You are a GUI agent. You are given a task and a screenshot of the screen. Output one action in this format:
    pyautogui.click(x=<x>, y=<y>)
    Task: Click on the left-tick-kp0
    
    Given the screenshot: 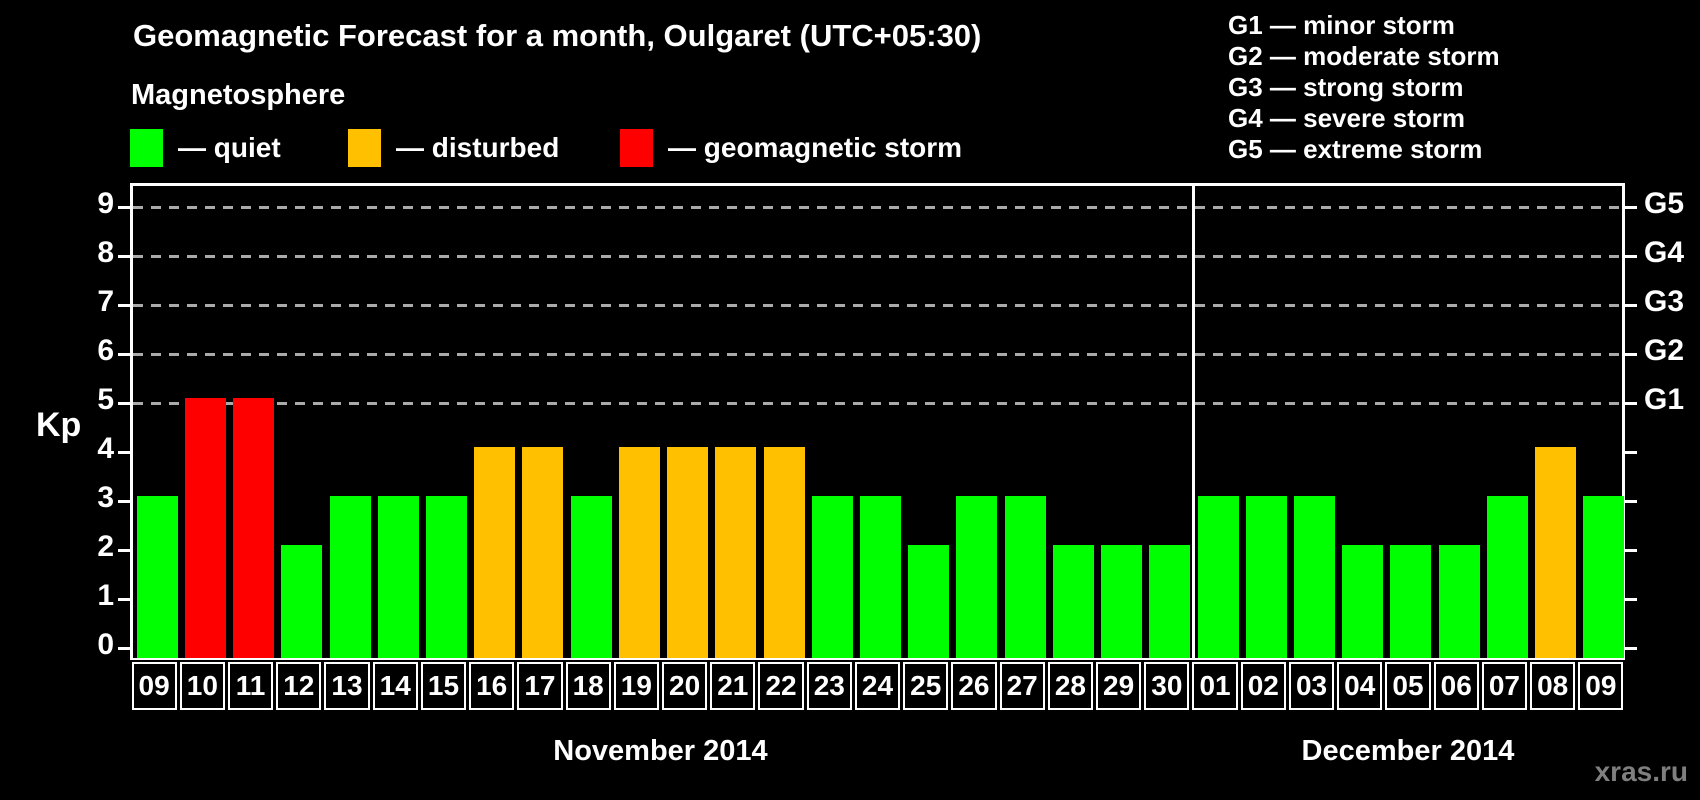 What is the action you would take?
    pyautogui.click(x=124, y=648)
    